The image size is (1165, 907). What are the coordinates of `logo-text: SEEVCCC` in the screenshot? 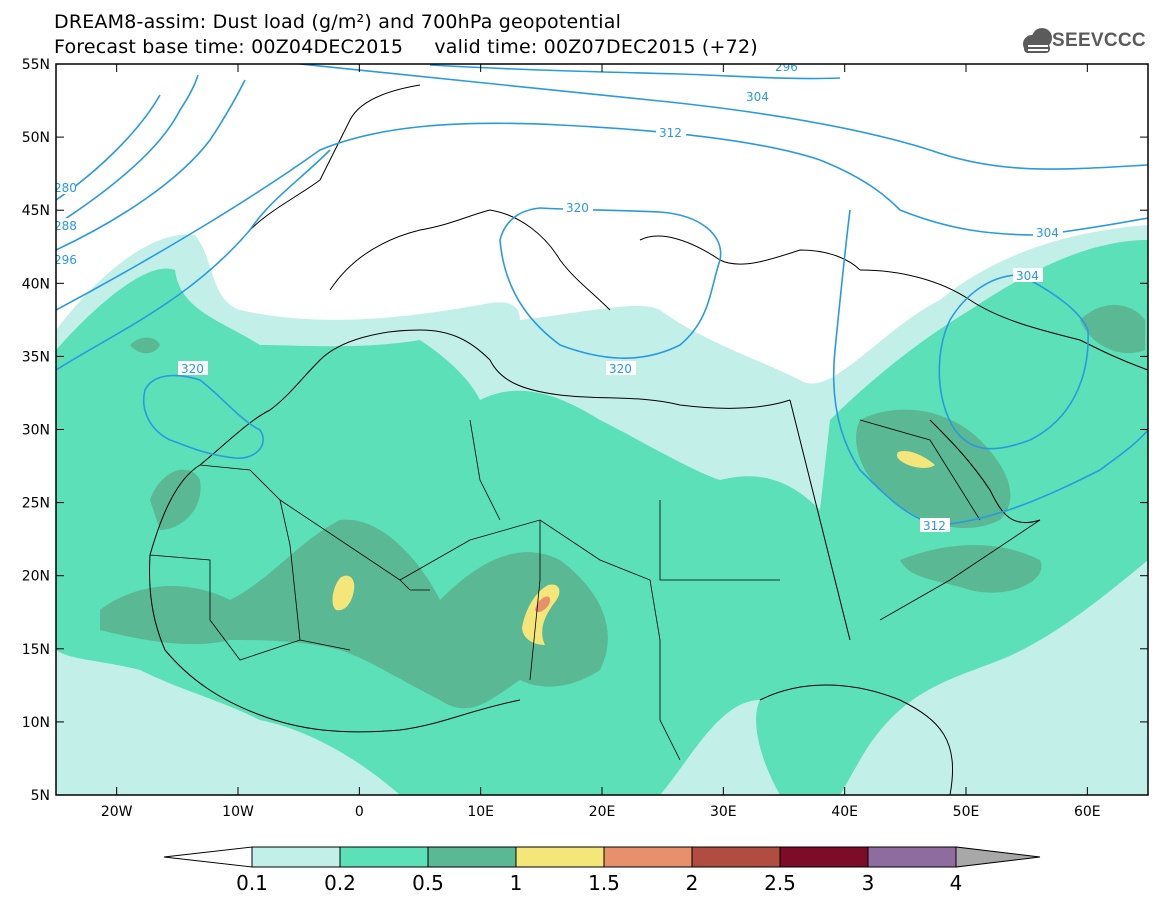 It's located at (1099, 40).